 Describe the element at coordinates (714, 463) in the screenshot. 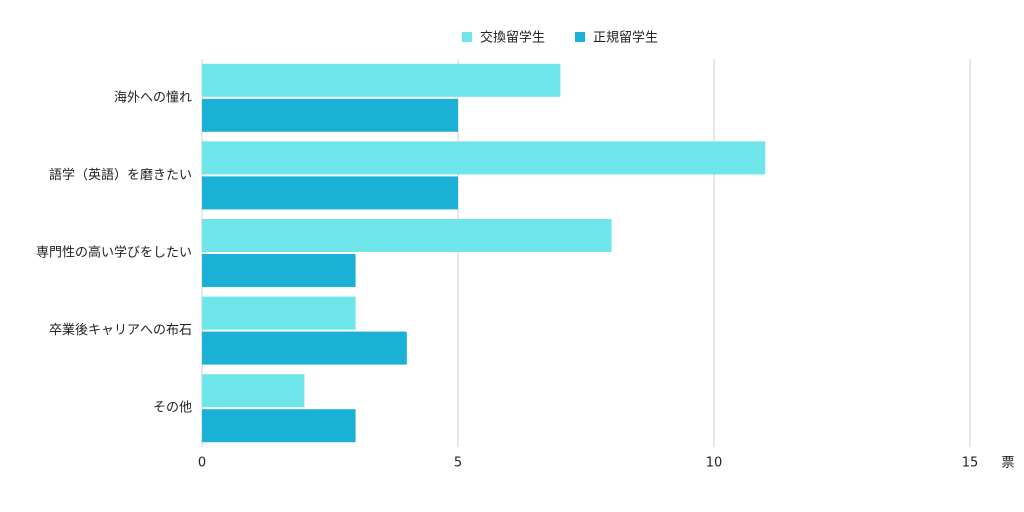

I see `x-tick-label: 10` at that location.